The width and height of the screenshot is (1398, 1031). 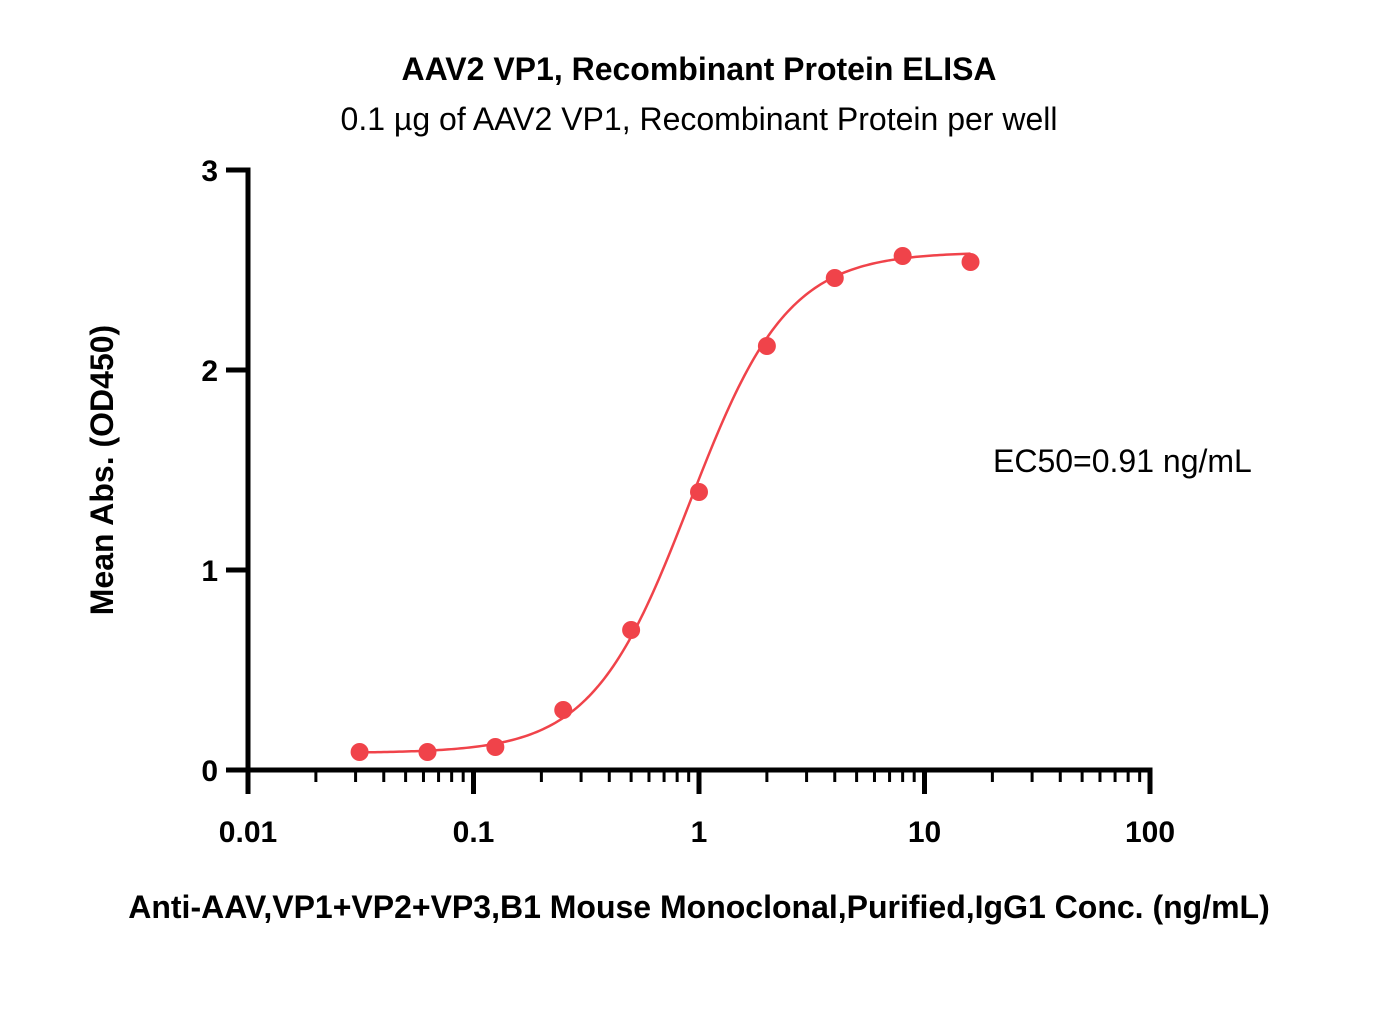 I want to click on y-axis-label: Mean Abs. (OD450), so click(x=102, y=470).